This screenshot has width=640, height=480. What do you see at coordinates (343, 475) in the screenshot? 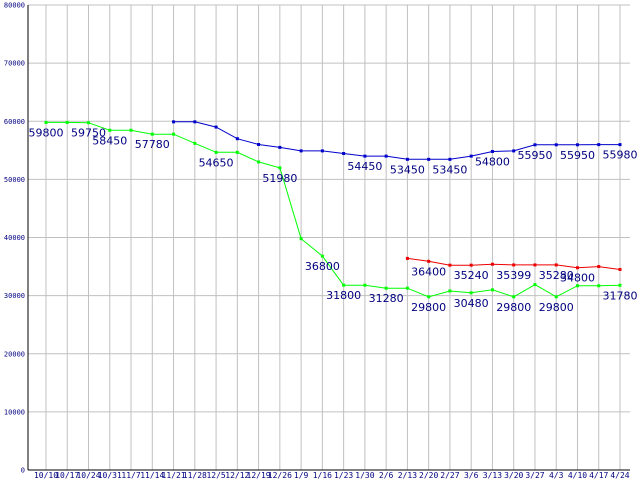
I see `x-tick-label: 1/23` at bounding box center [343, 475].